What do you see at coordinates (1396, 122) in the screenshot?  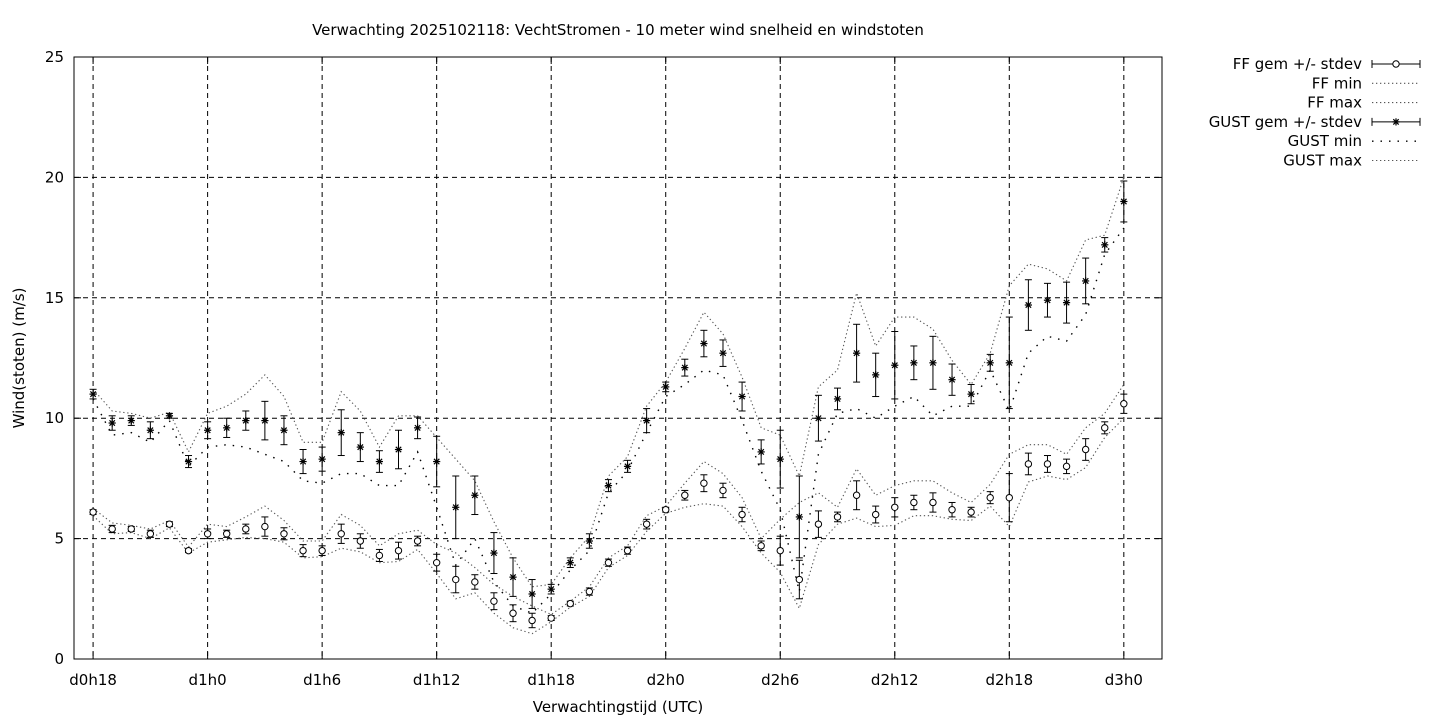 I see `legend-sample-marker` at bounding box center [1396, 122].